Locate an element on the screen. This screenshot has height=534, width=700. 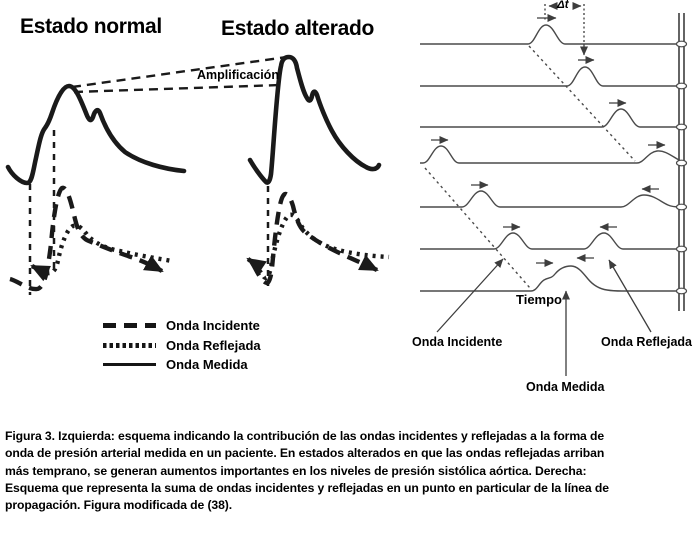
normal-waveform-group is located at coordinates (96, 189).